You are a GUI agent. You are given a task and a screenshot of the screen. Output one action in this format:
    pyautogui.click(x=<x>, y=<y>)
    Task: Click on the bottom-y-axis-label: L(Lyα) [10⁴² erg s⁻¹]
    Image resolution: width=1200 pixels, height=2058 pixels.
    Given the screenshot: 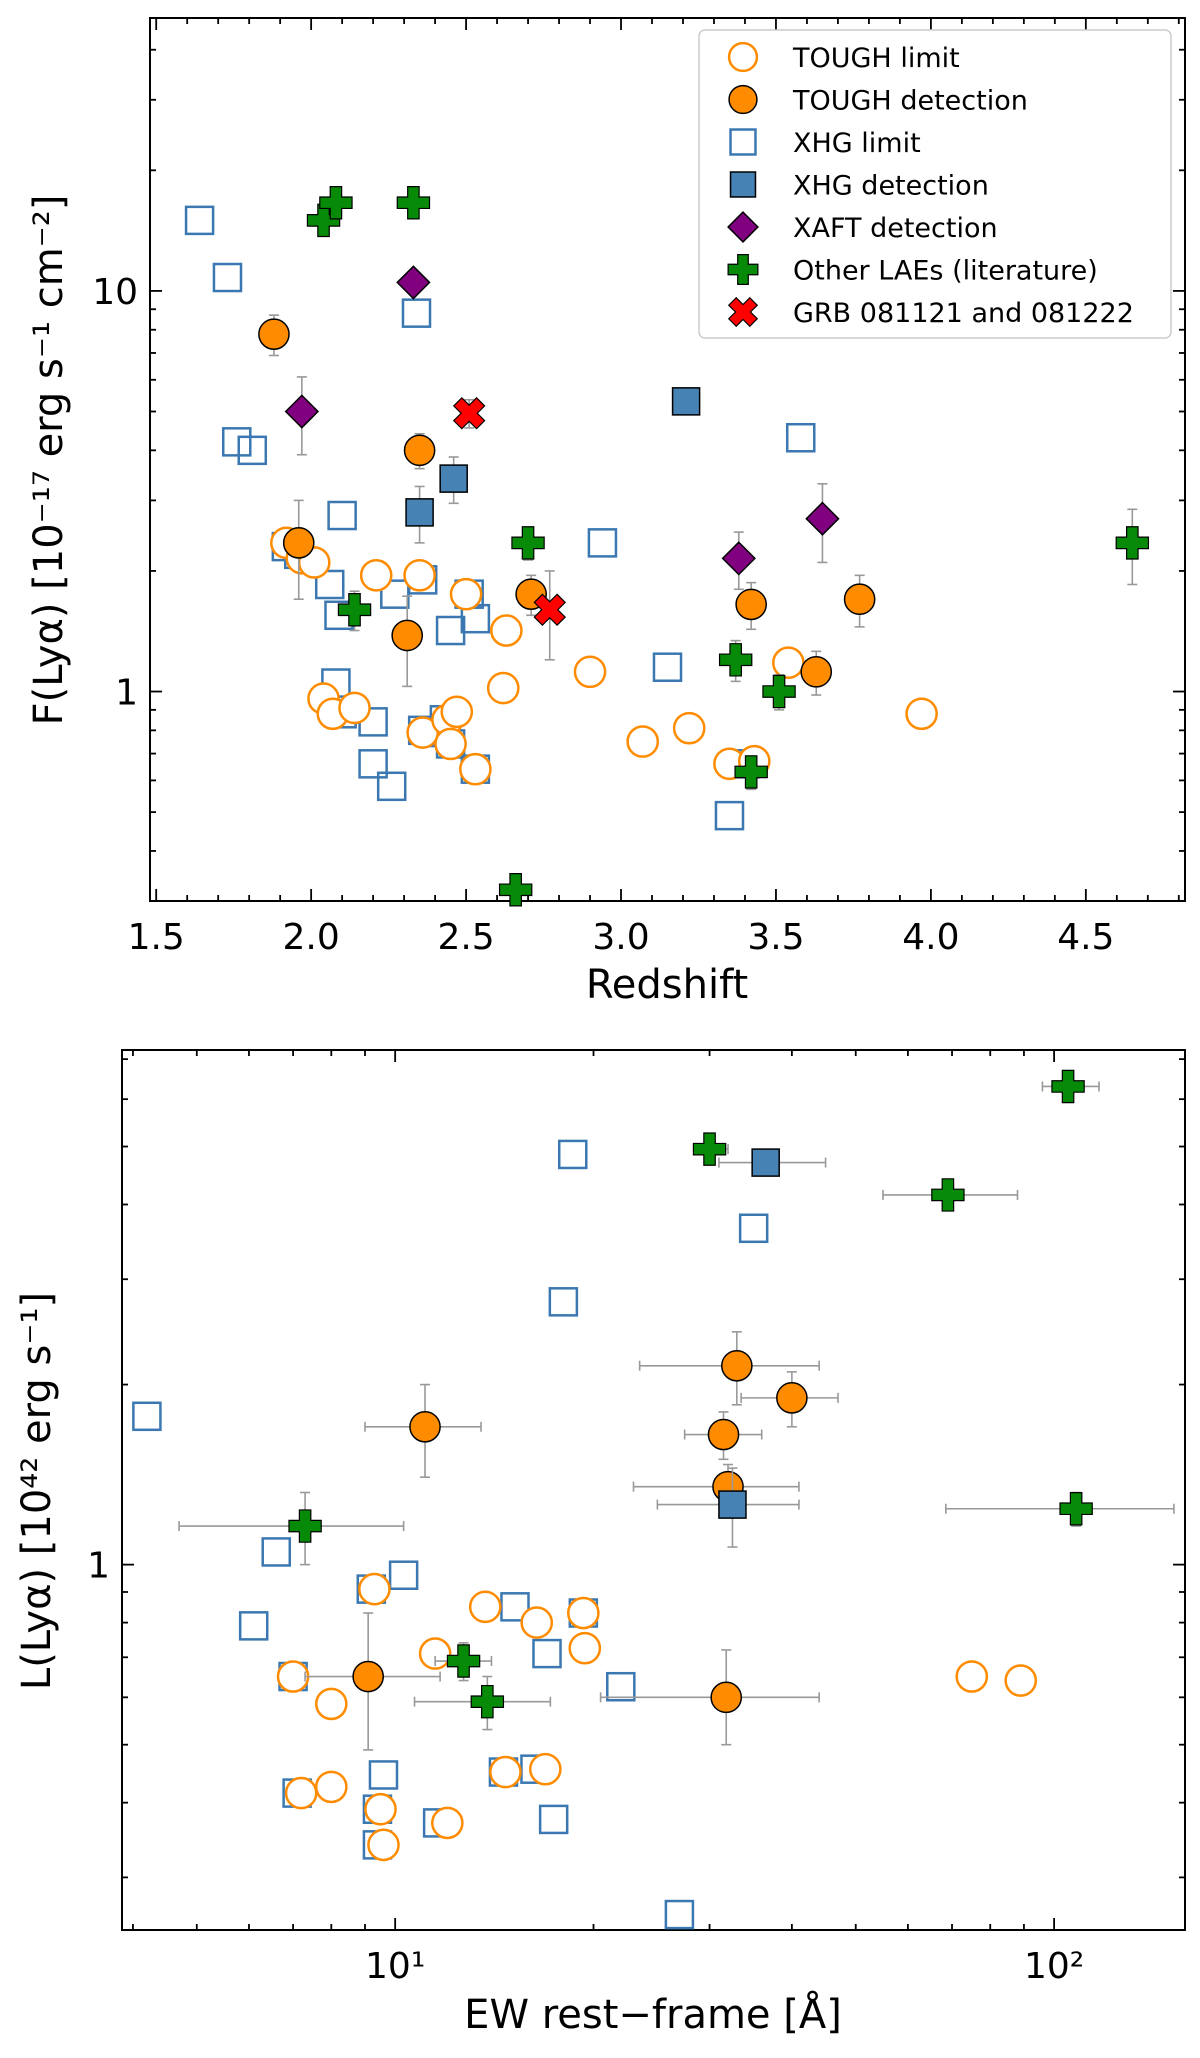 What is the action you would take?
    pyautogui.click(x=37, y=1491)
    